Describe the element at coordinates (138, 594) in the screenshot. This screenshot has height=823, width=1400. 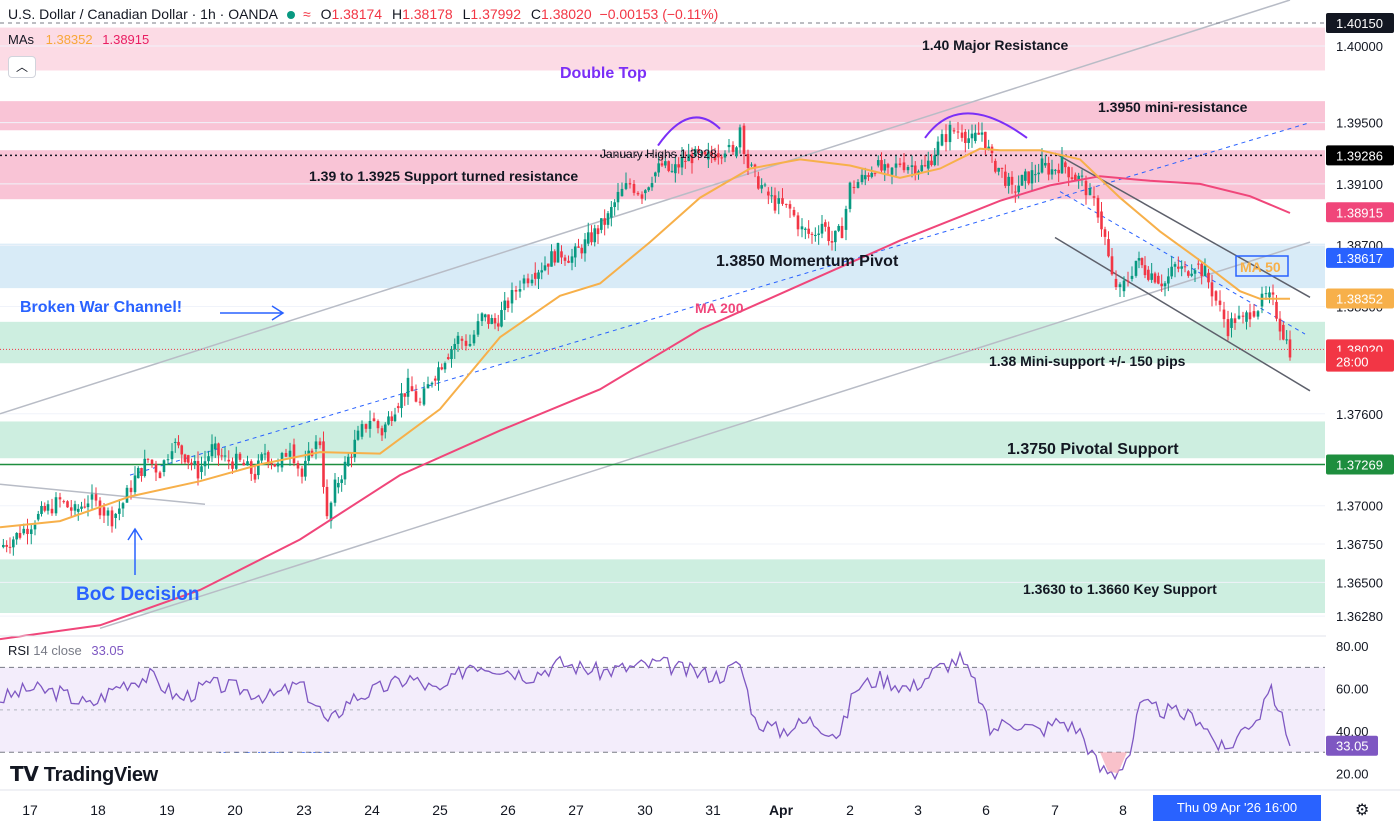
I see `boc-decision-label: BoC Decision` at that location.